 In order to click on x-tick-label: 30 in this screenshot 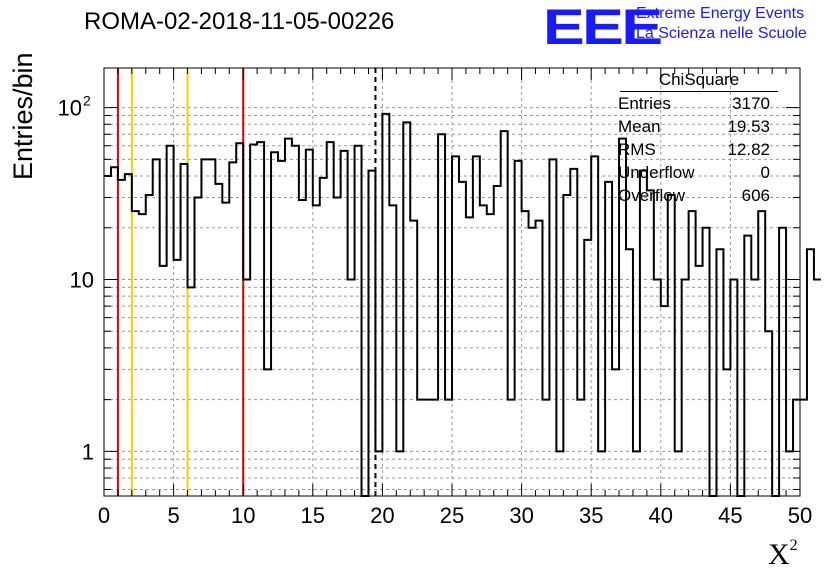, I will do `click(521, 515)`.